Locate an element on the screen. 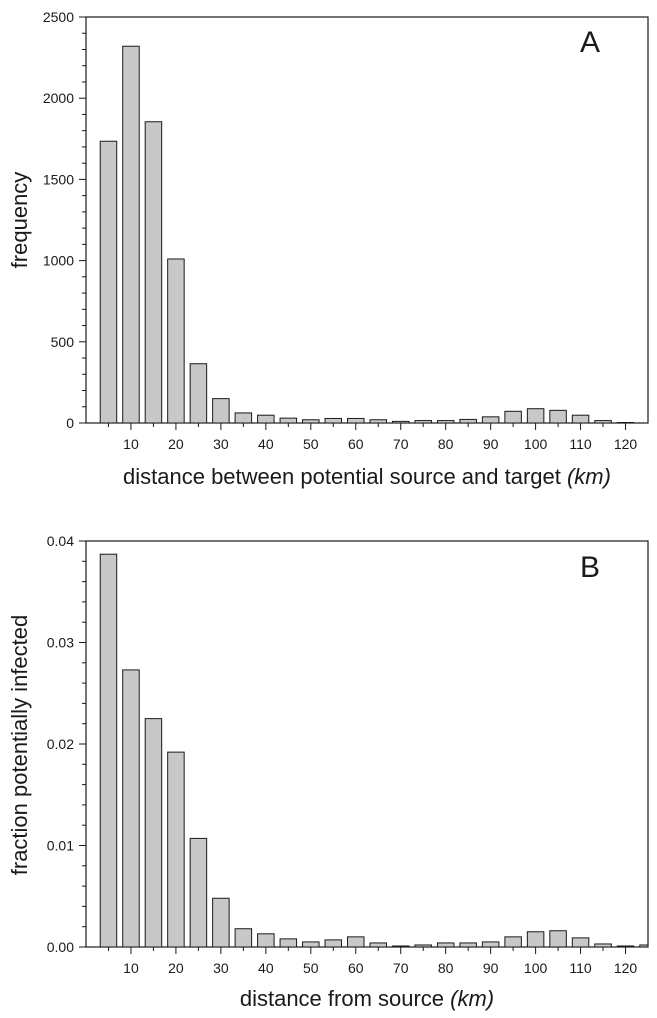 This screenshot has height=1018, width=657. y-tick-label-a-0: 0 is located at coordinates (70, 423).